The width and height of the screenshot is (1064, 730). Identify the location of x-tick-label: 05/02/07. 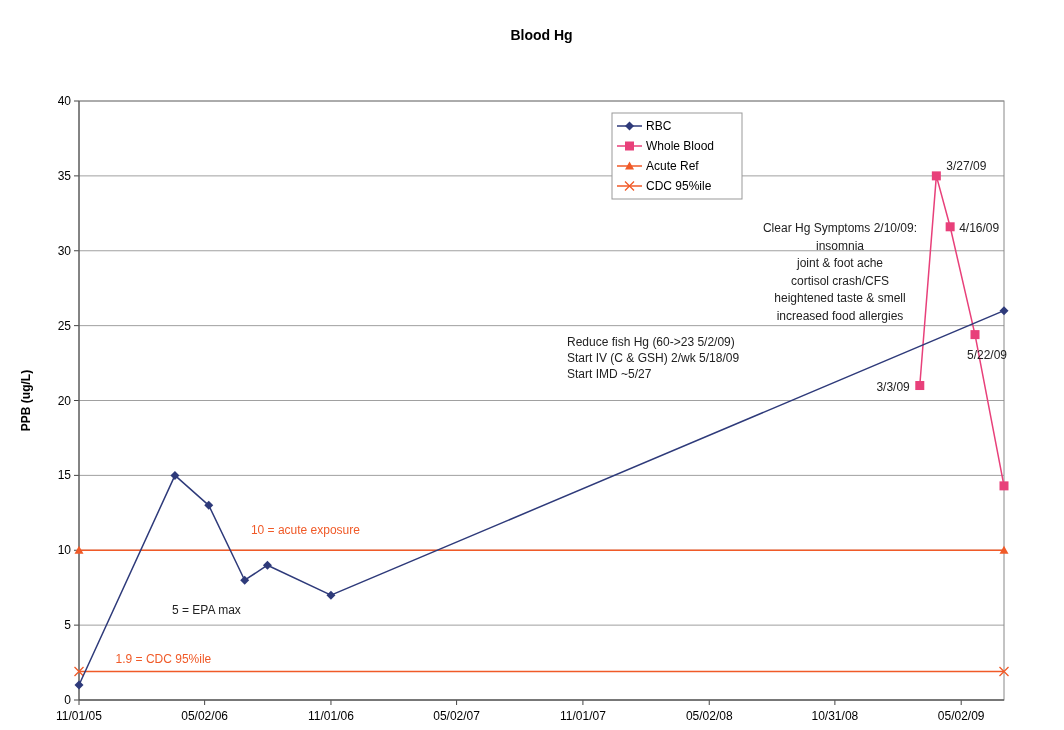
(457, 716).